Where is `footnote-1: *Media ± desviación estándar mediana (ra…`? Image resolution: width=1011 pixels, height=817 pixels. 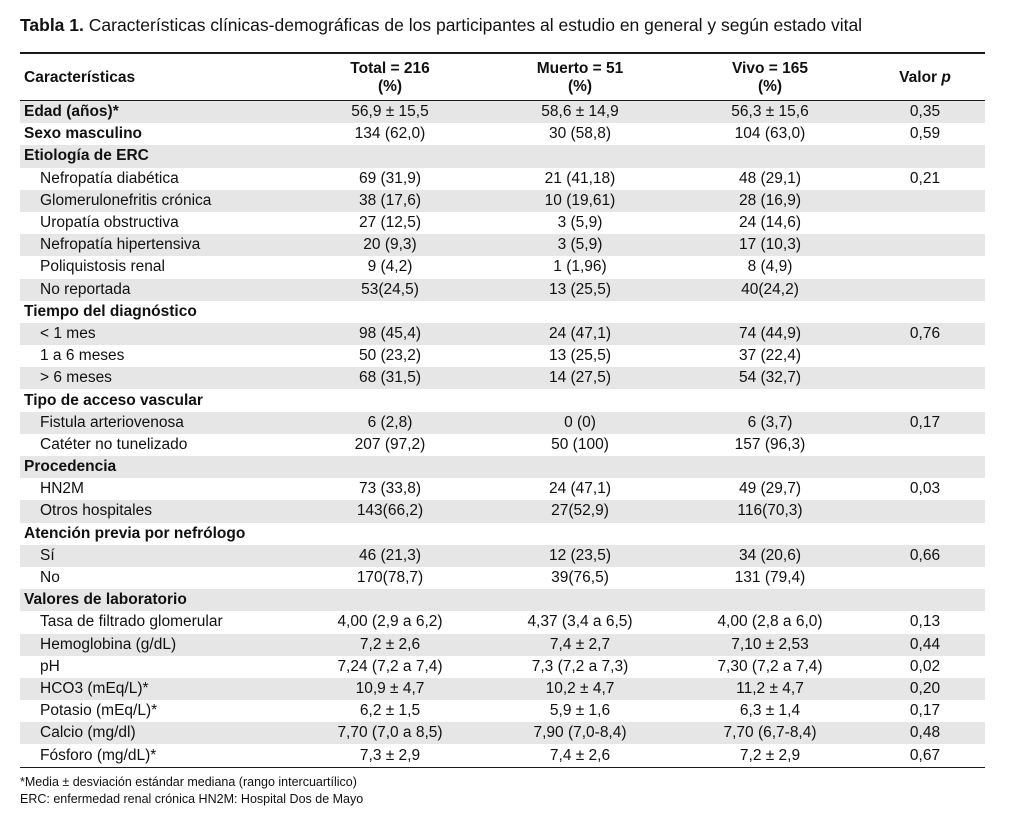
footnote-1: *Media ± desviación estándar mediana (ra… is located at coordinates (188, 782).